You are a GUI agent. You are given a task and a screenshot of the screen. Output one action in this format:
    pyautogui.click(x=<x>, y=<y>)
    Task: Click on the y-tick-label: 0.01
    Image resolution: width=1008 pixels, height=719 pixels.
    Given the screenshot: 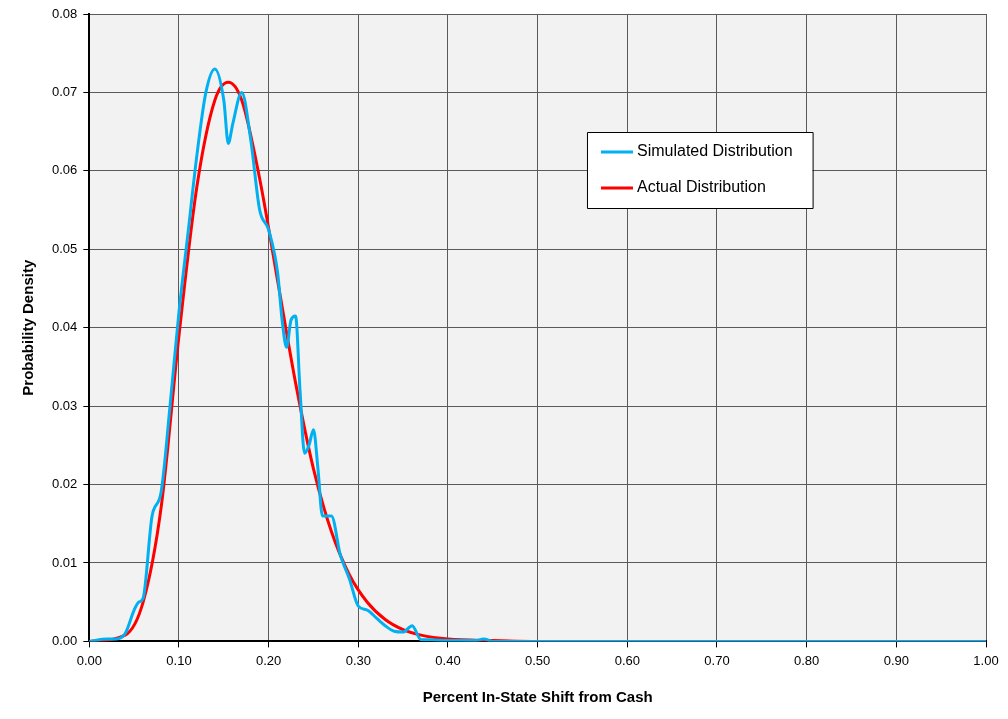 What is the action you would take?
    pyautogui.click(x=64, y=562)
    